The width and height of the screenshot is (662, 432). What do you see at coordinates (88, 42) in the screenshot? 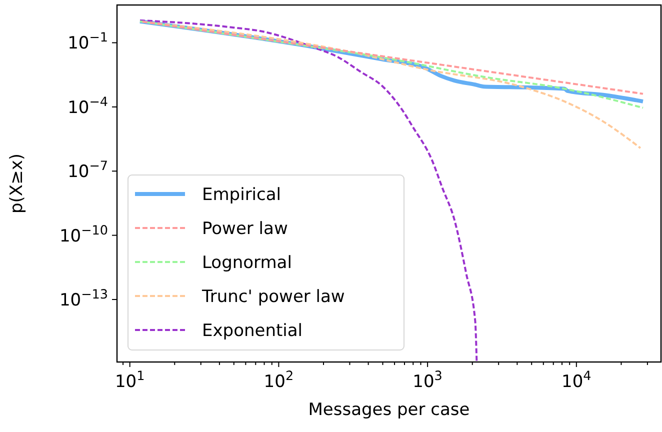
I see `y-tick-label: 10$^{−1}$` at bounding box center [88, 42].